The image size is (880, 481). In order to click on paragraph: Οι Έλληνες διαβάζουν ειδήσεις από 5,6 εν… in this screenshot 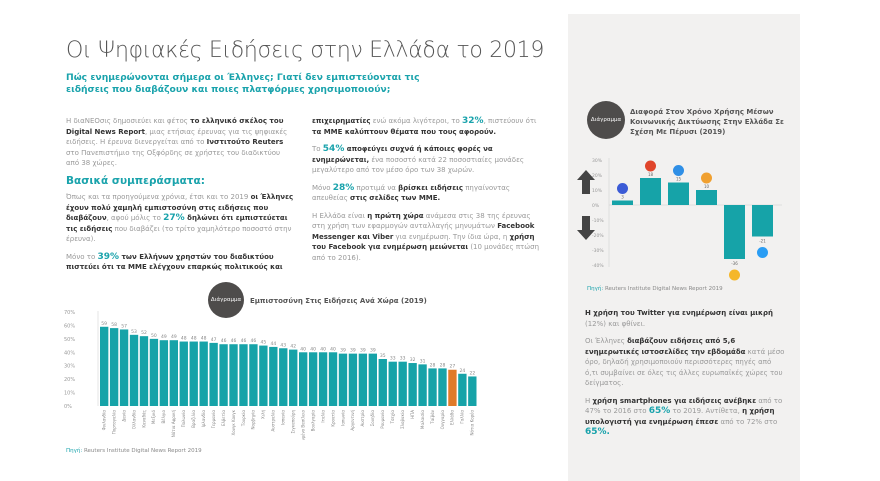, I will do `click(685, 362)`.